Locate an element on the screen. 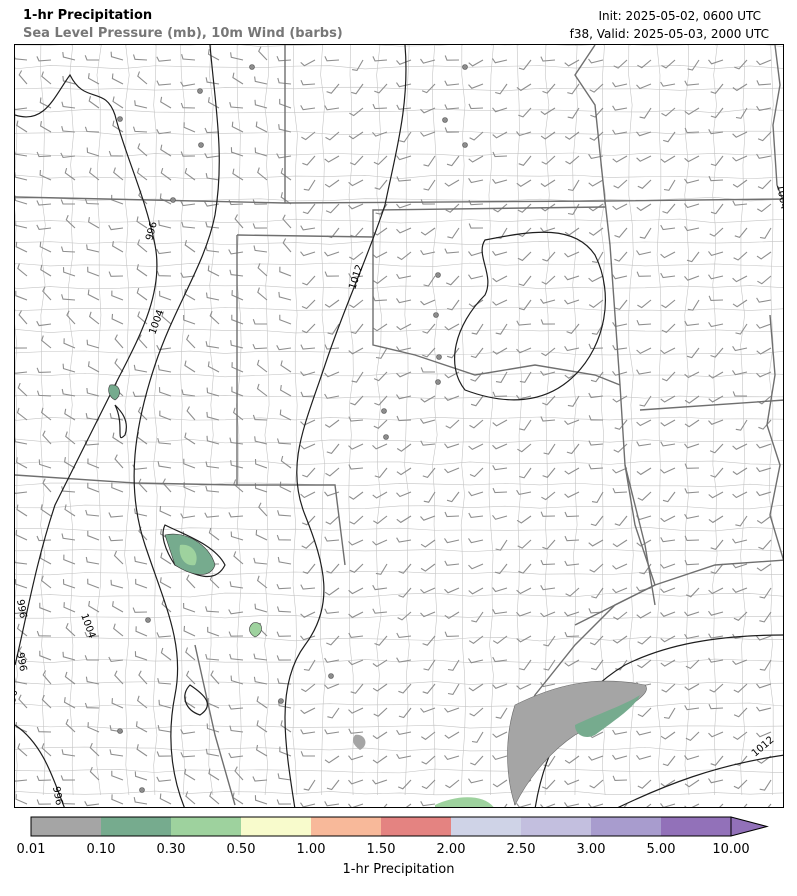 Image resolution: width=797 pixels, height=896 pixels. slp-contour-1012-se is located at coordinates (700, 780).